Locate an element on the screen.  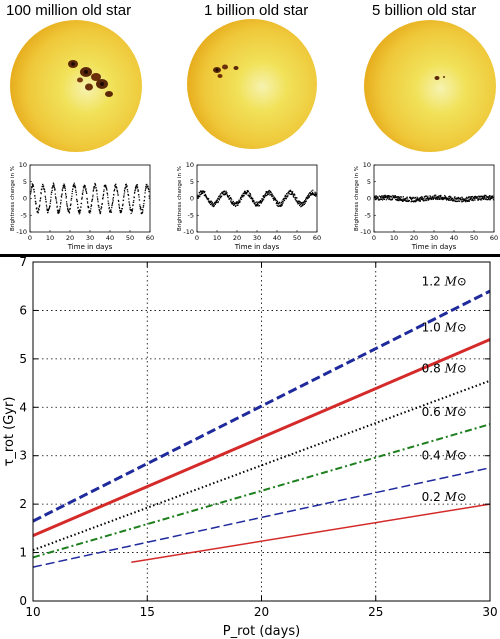
series-label: 0.8 M⊙ is located at coordinates (444, 369).